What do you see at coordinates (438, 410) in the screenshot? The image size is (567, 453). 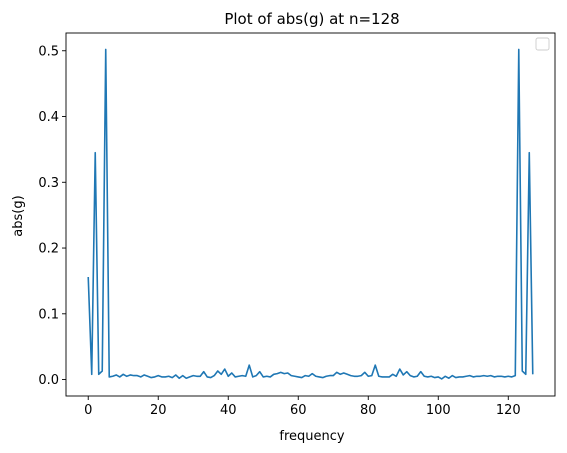 I see `x-tick-label: 100` at bounding box center [438, 410].